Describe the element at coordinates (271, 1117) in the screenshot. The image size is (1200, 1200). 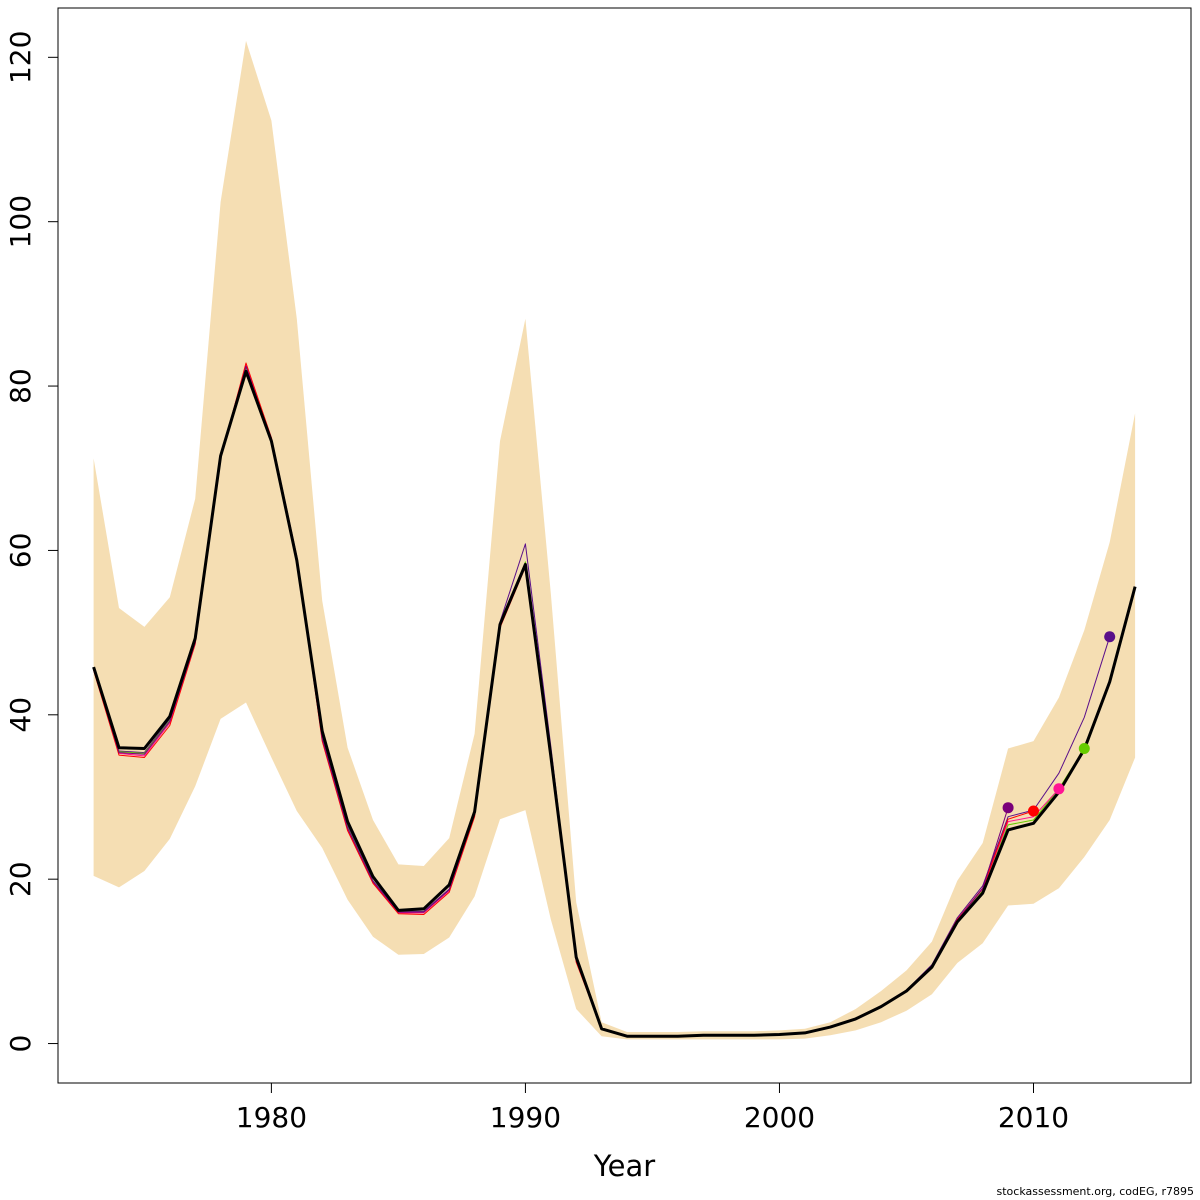
I see `x-tick-label: 1980` at that location.